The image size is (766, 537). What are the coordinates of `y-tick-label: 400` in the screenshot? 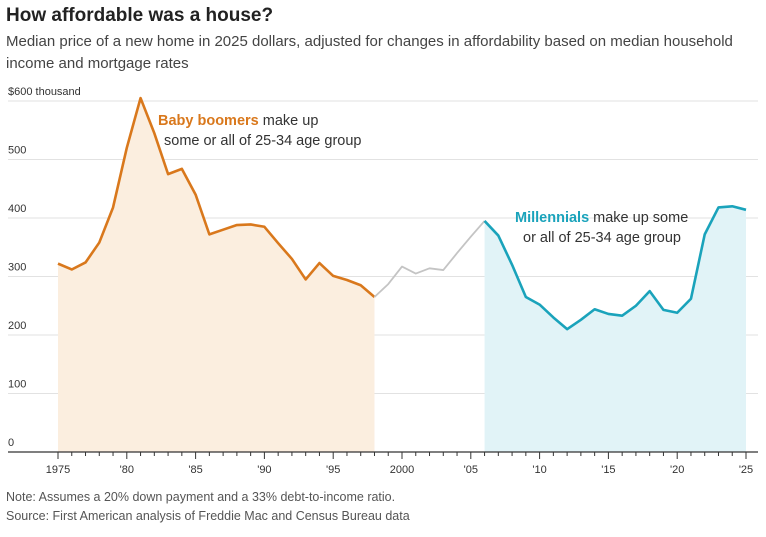 It's located at (17, 209).